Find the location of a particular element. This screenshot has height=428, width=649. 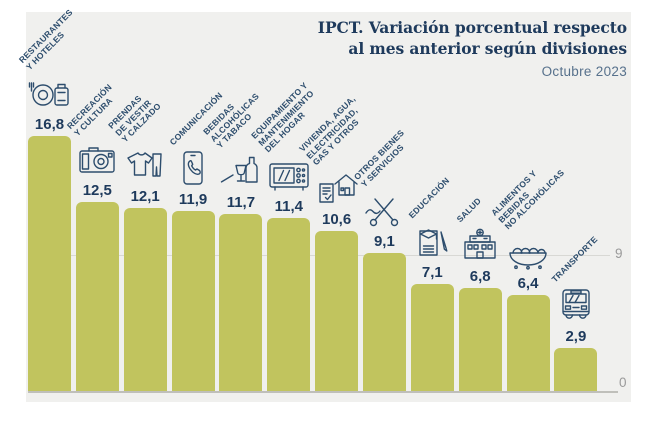

food-beverages-icon is located at coordinates (528, 254).